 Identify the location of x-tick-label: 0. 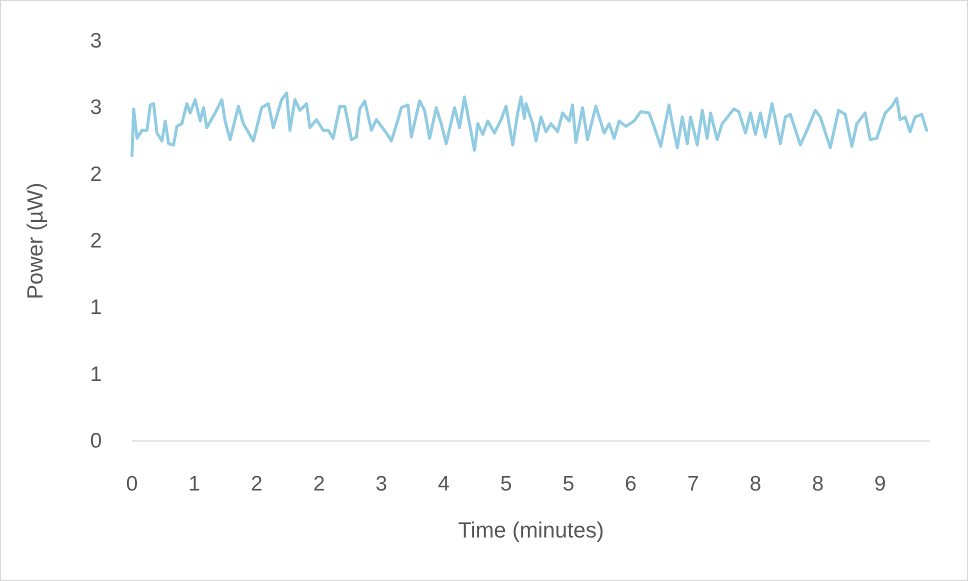
(132, 484).